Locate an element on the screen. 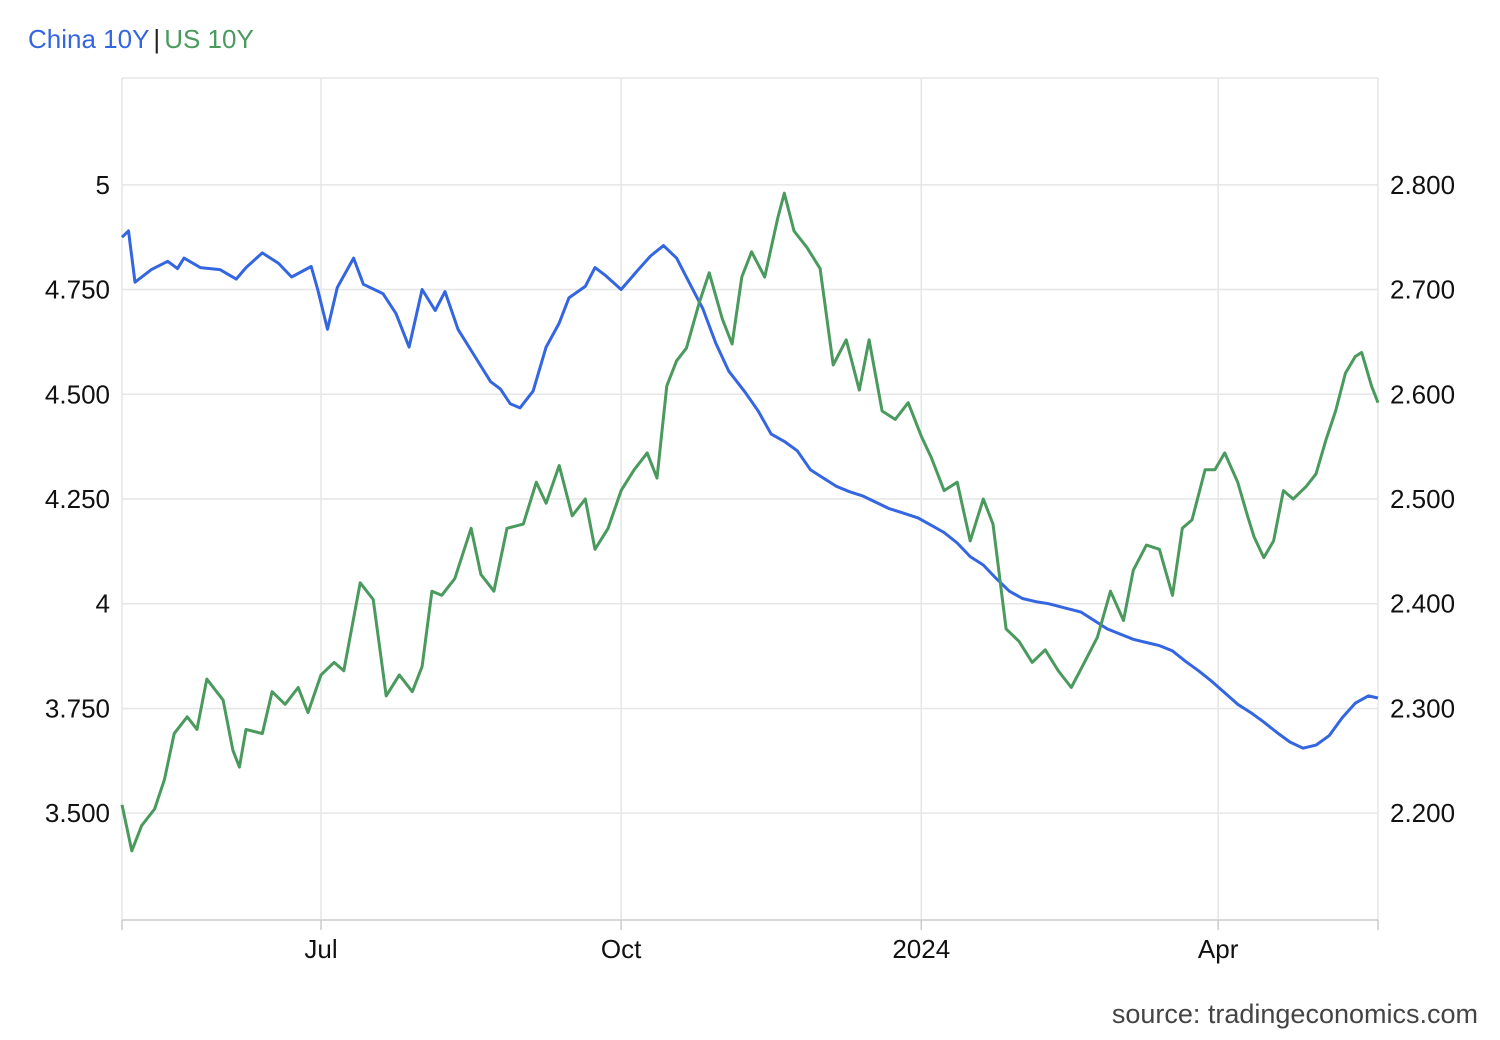 The width and height of the screenshot is (1500, 1040). left-tick-label: 5 is located at coordinates (103, 185).